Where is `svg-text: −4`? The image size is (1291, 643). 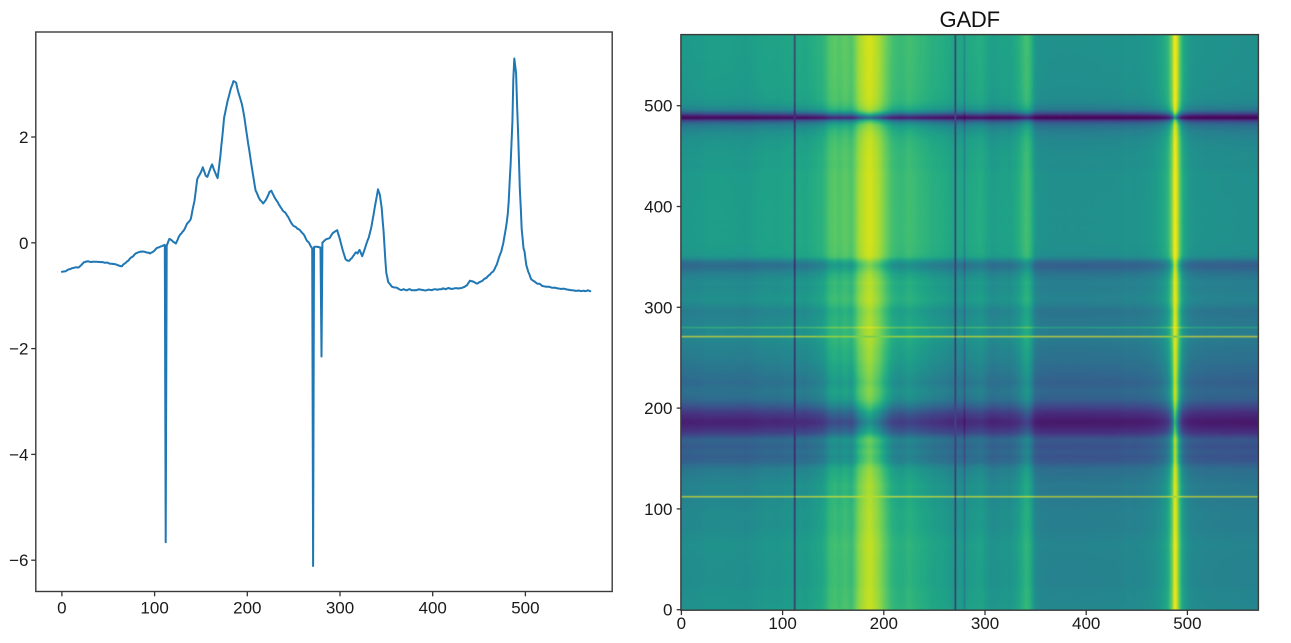 svg-text: −4 is located at coordinates (18, 454).